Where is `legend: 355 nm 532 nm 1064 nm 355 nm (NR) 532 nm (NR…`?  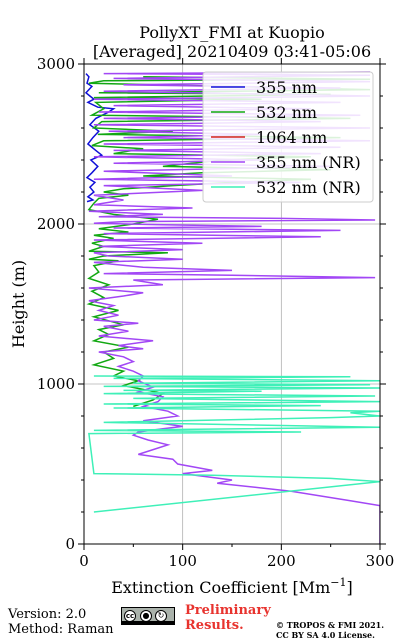
legend: 355 nm 532 nm 1064 nm 355 nm (NR) 532 nm (NR… is located at coordinates (288, 137).